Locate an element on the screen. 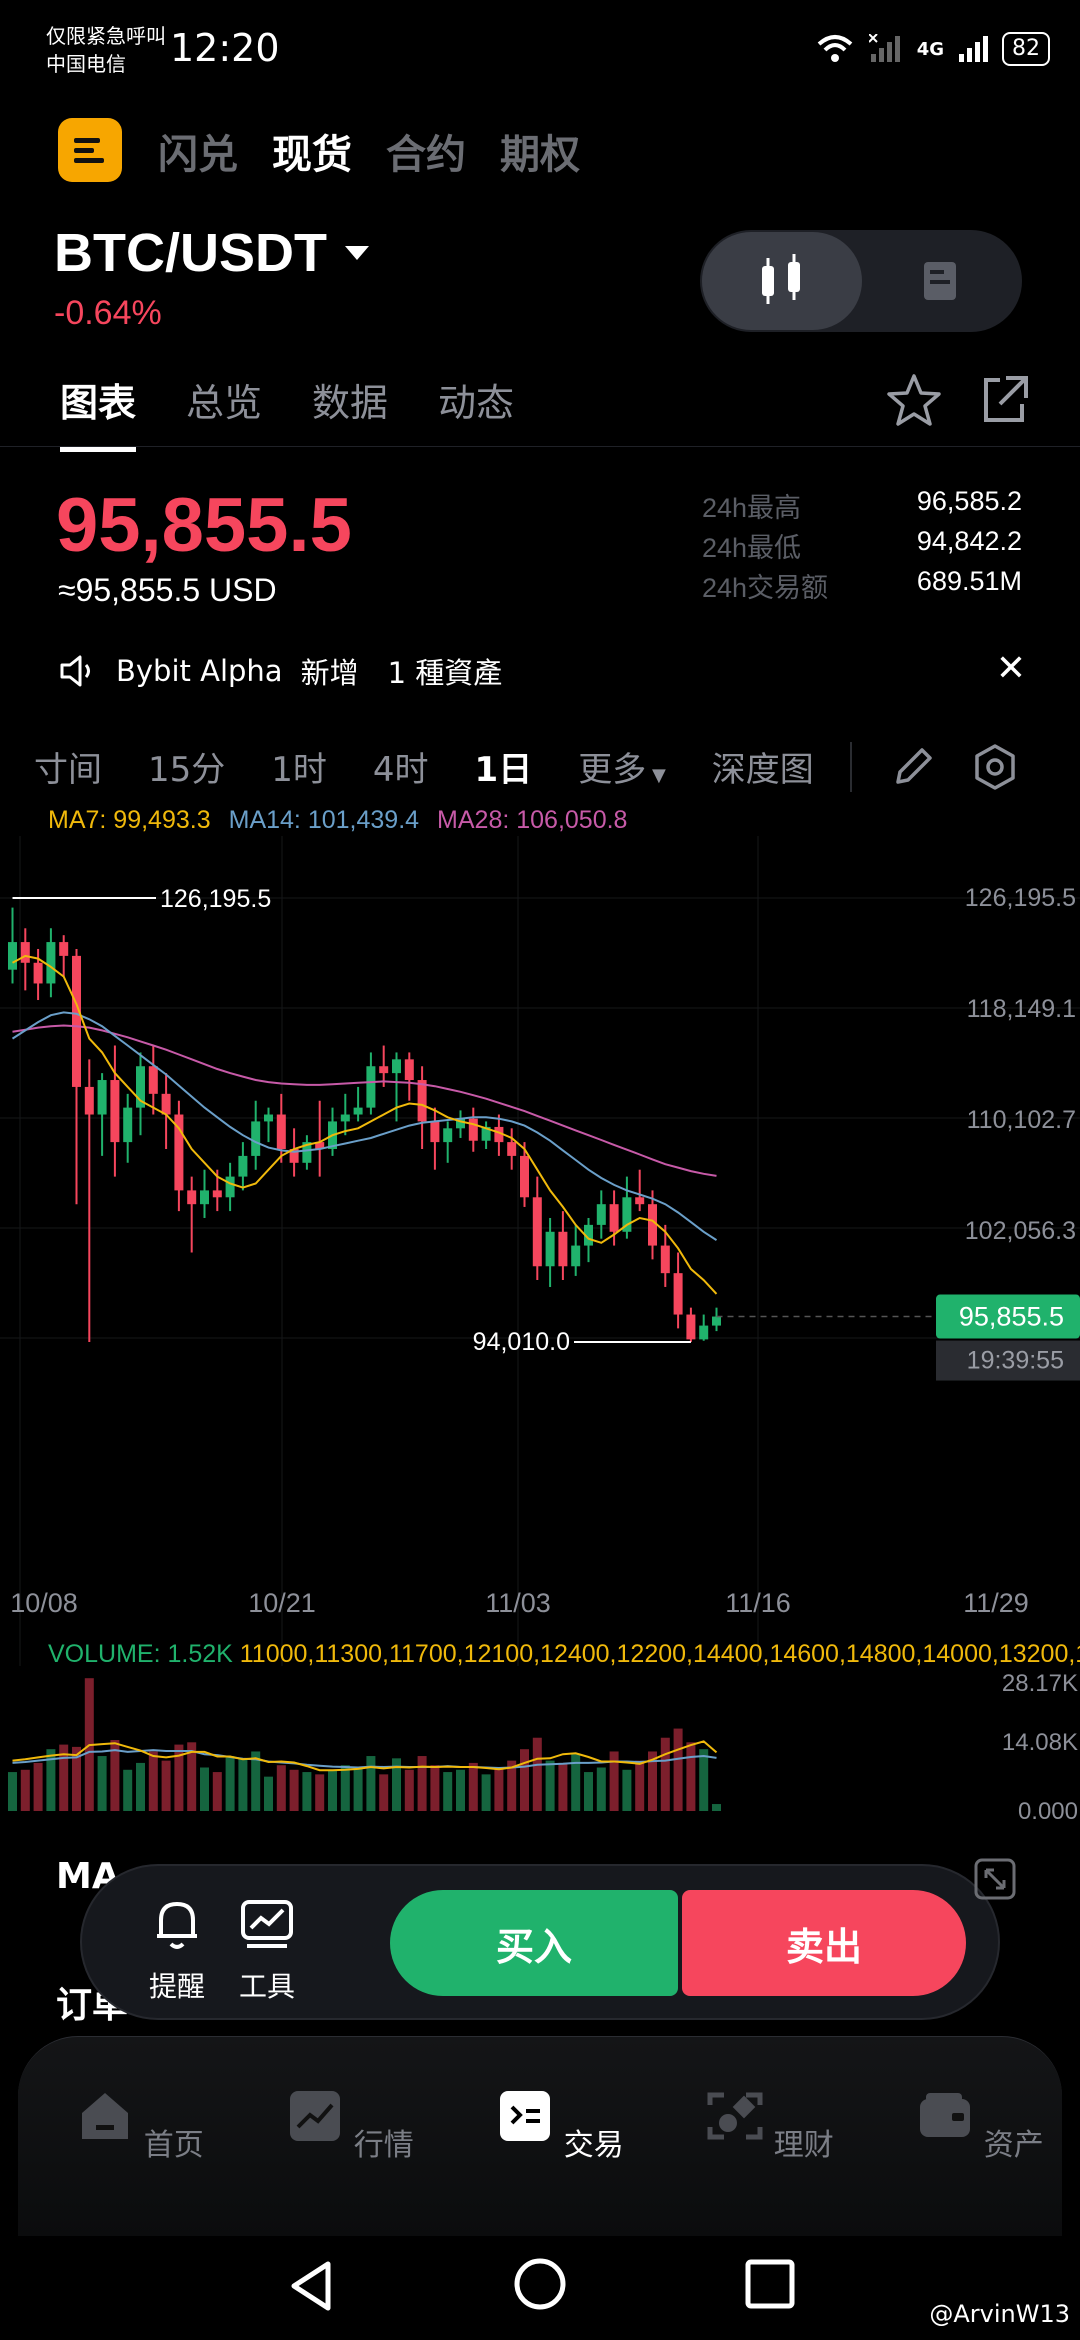  bell-icon is located at coordinates (177, 1925).